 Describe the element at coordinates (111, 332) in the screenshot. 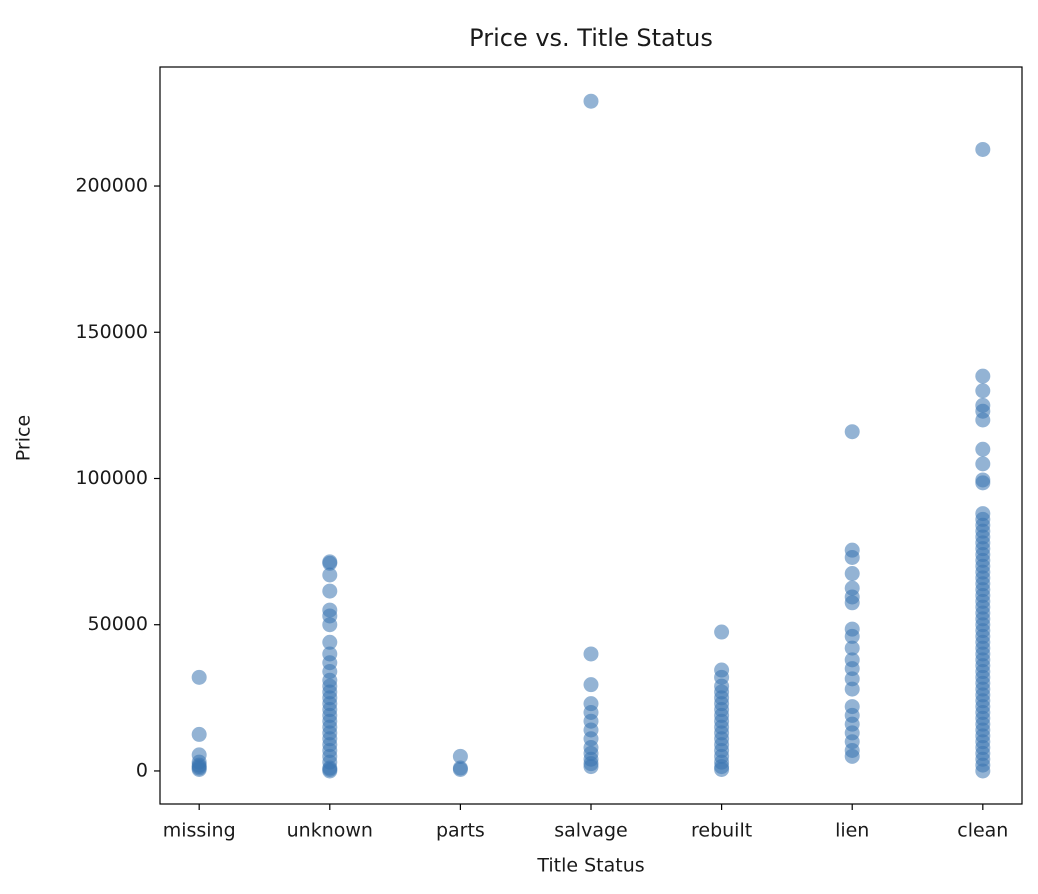

I see `y-tick-label: 150000` at that location.